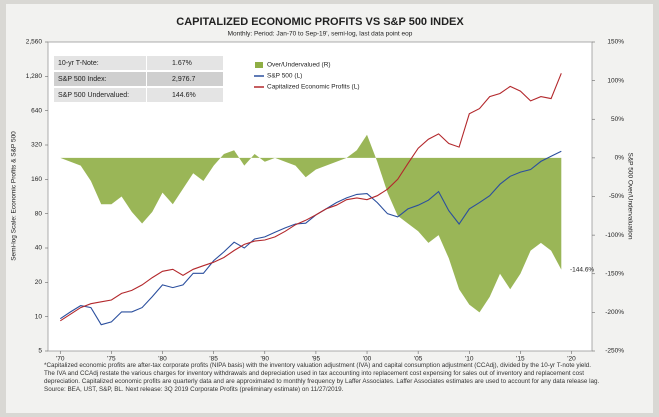 This screenshot has width=659, height=417. What do you see at coordinates (60, 359) in the screenshot?
I see `x-tick-label: '70` at bounding box center [60, 359].